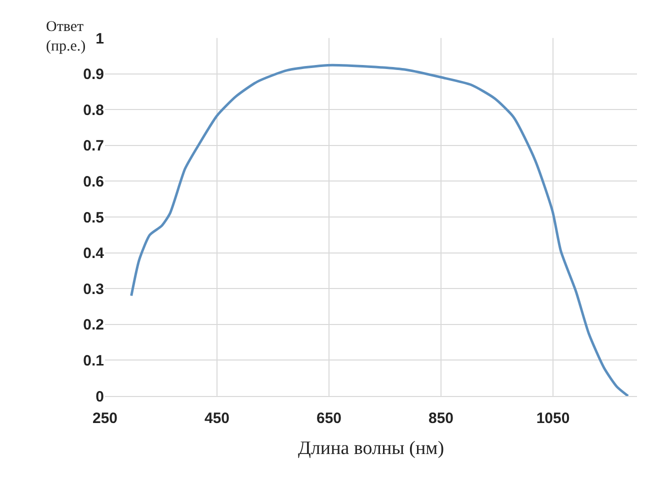  I want to click on y-tick-label: 0, so click(100, 397).